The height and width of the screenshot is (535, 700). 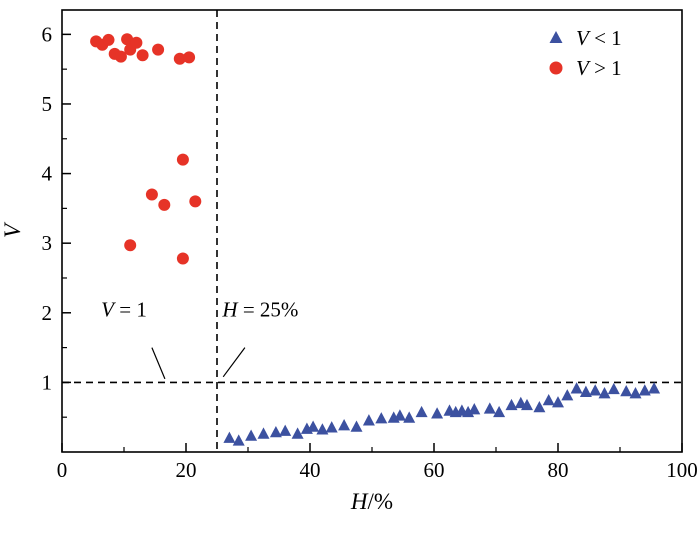 What do you see at coordinates (186, 470) in the screenshot?
I see `x-tick-label: 20` at bounding box center [186, 470].